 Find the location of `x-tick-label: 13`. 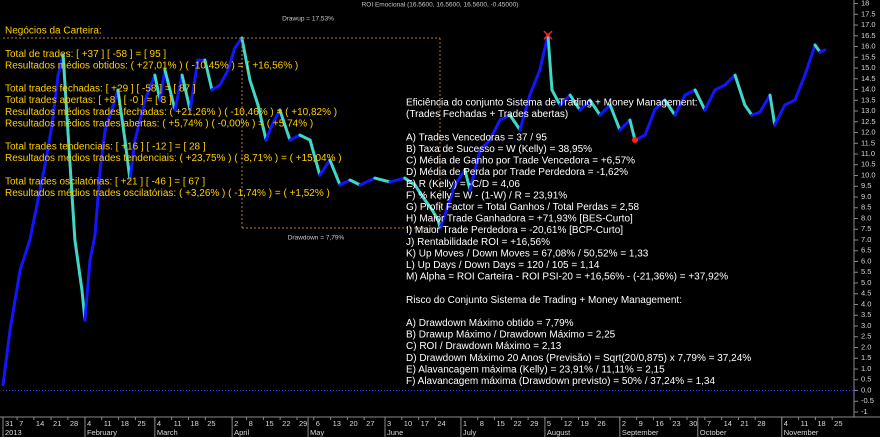

x-tick-label: 13 is located at coordinates (337, 423).